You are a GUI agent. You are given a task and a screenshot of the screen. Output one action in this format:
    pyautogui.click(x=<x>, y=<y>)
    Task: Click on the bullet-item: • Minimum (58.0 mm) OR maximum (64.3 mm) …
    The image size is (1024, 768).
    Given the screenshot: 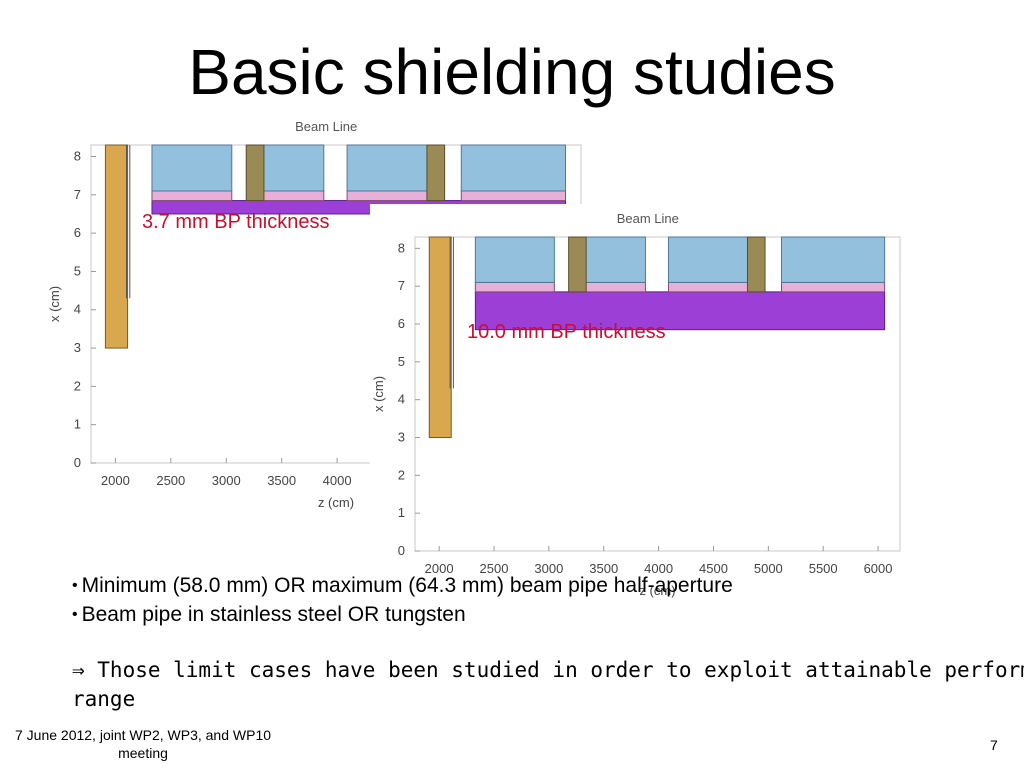 What is the action you would take?
    pyautogui.click(x=402, y=585)
    